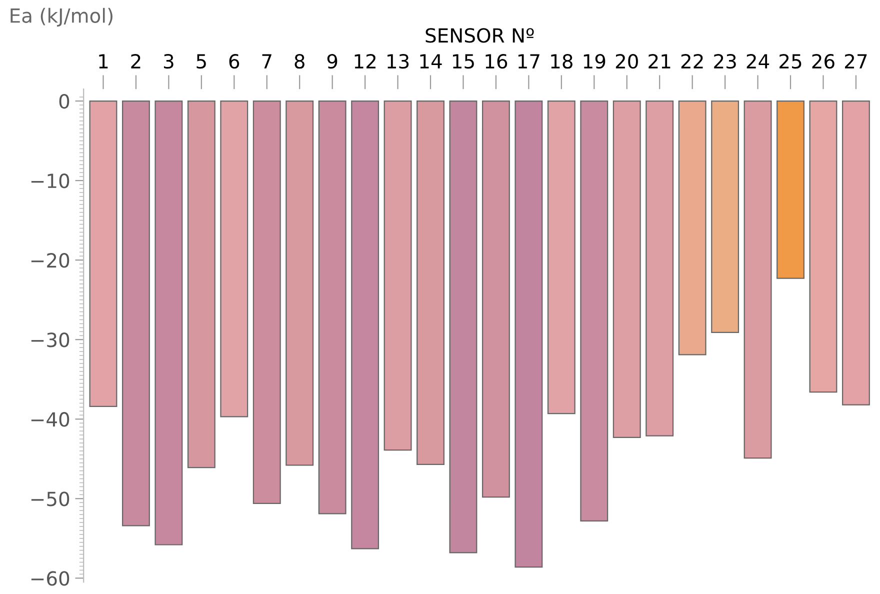 The width and height of the screenshot is (880, 594). Describe the element at coordinates (50, 260) in the screenshot. I see `y-tick-label: −20` at that location.